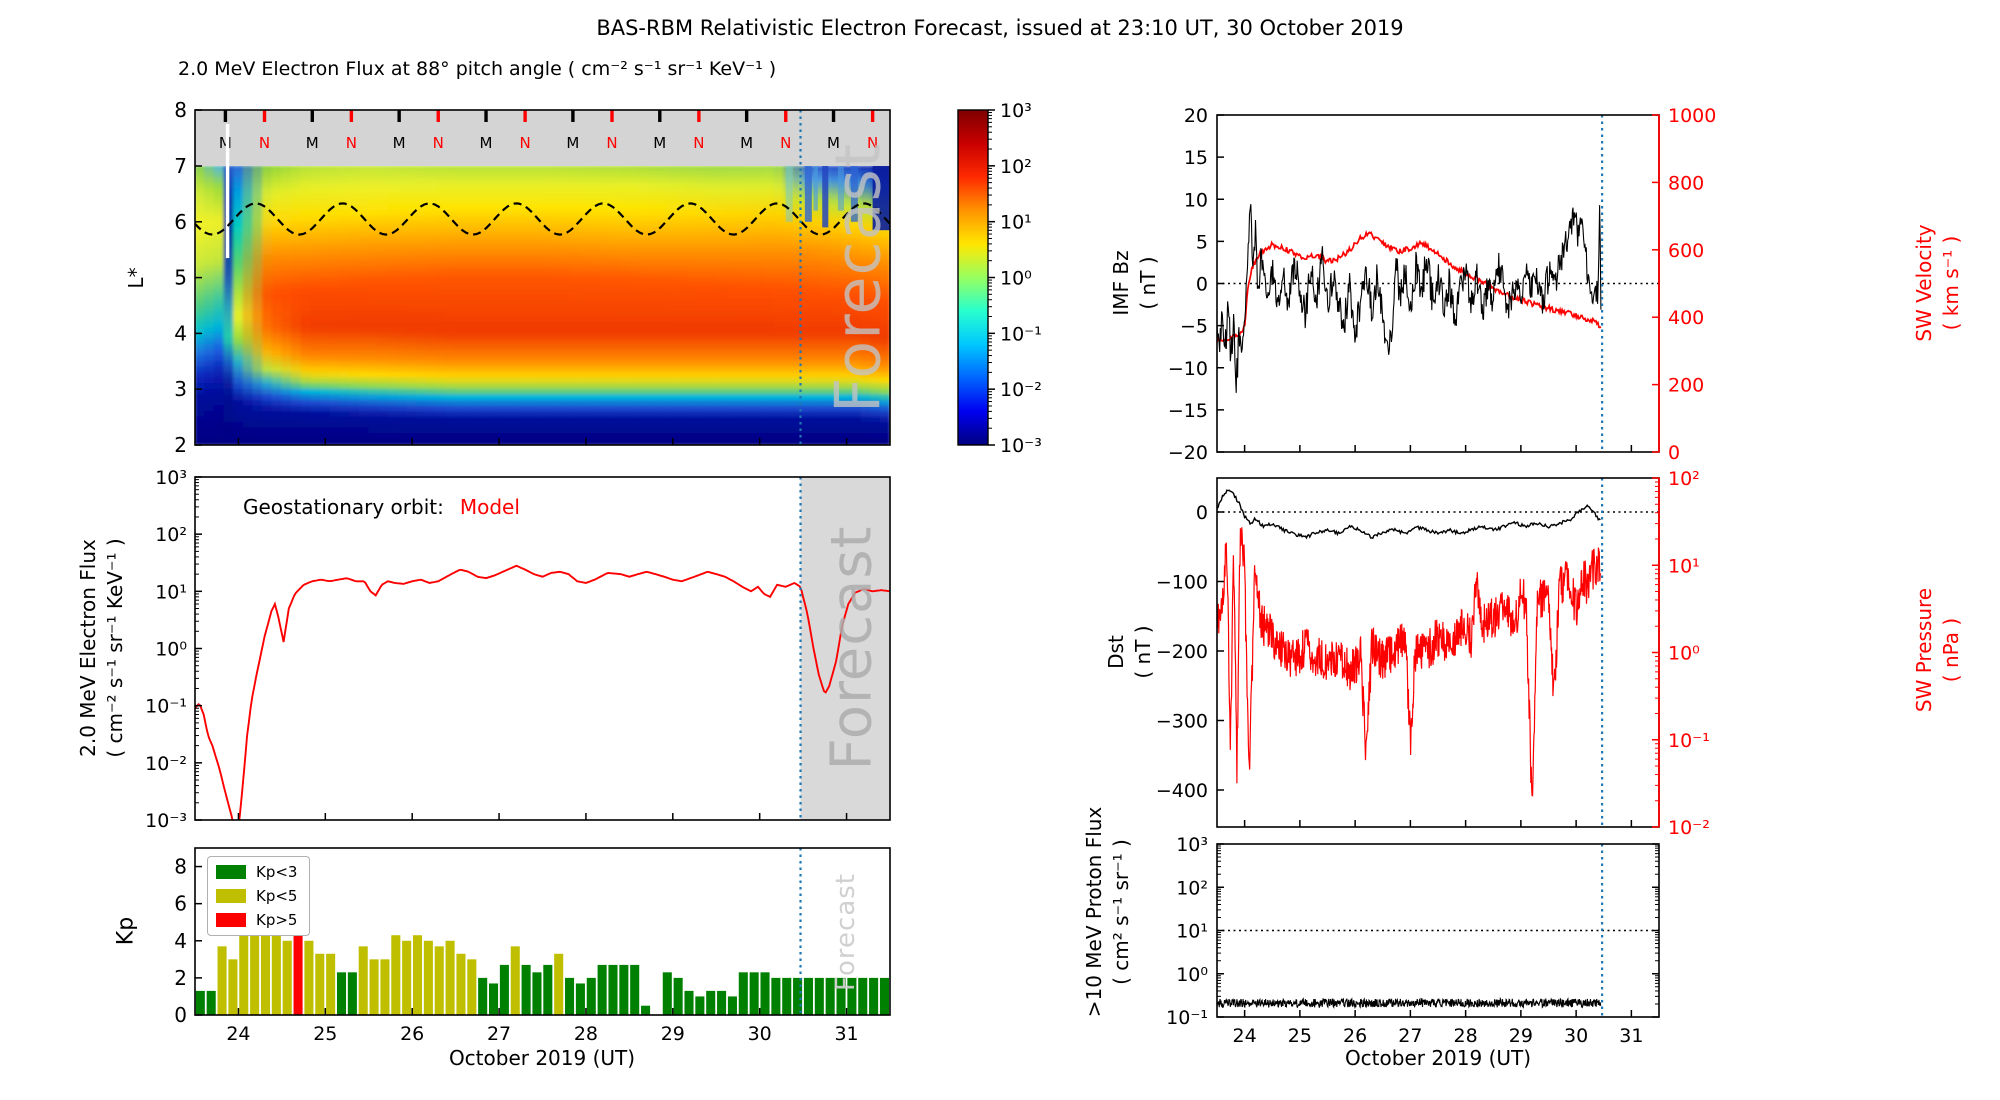 Image resolution: width=2000 pixels, height=1100 pixels. Describe the element at coordinates (1182, 652) in the screenshot. I see `svg-text: −200` at that location.